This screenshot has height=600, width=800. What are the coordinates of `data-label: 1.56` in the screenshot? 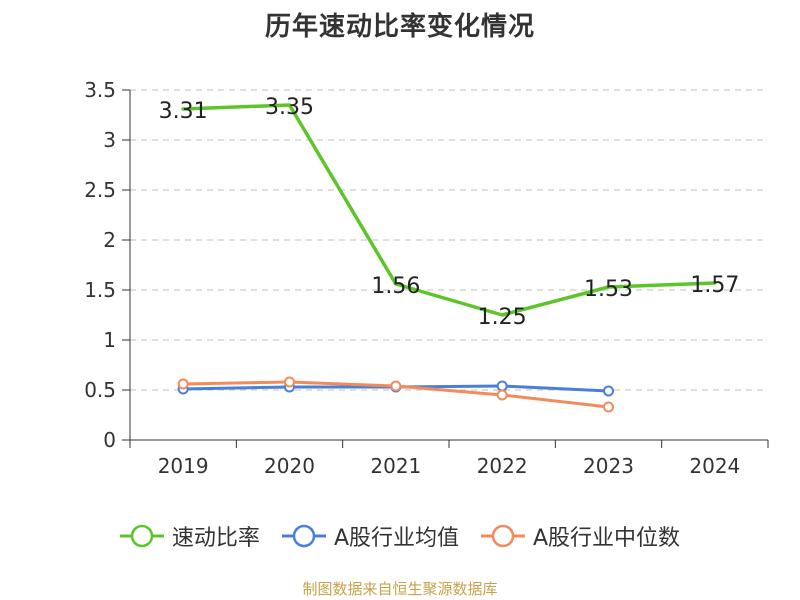 It's located at (395, 286).